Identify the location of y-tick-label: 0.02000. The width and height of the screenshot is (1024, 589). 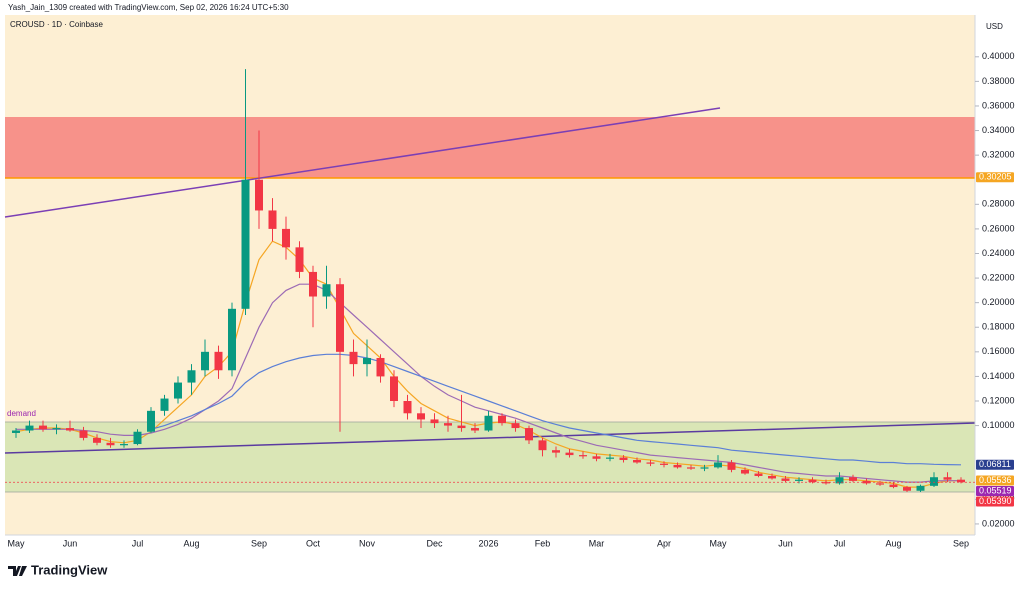
(998, 523).